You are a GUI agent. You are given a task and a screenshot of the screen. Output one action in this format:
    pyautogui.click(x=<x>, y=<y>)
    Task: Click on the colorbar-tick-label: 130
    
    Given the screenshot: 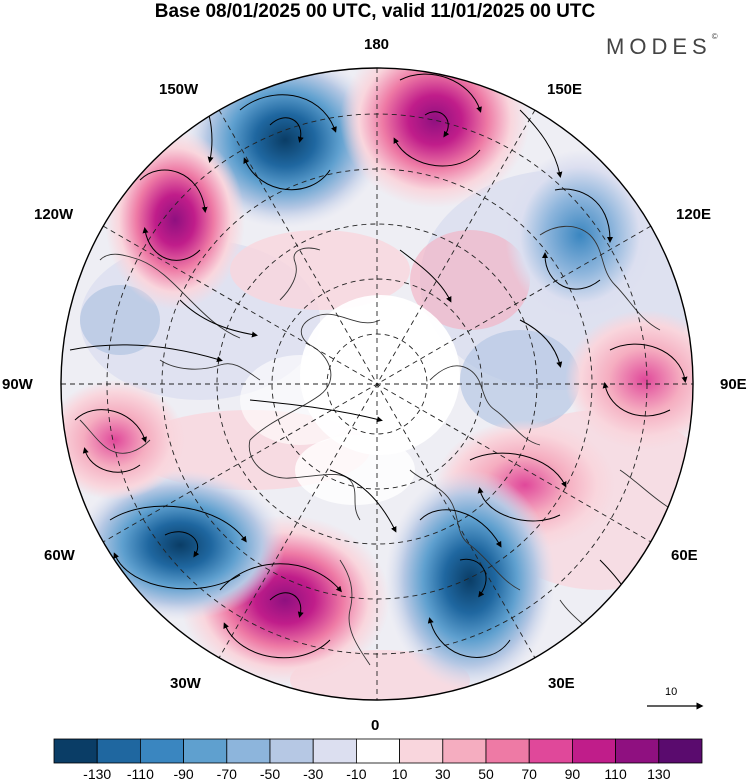 What is the action you would take?
    pyautogui.click(x=659, y=774)
    